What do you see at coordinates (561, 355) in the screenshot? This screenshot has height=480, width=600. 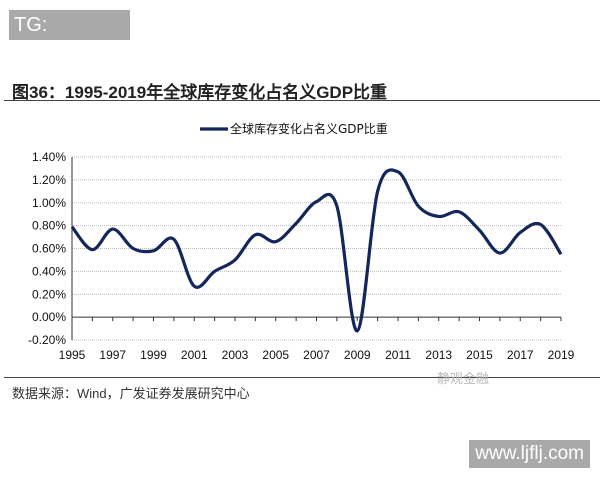 I see `x-tick-label: 2019` at bounding box center [561, 355].